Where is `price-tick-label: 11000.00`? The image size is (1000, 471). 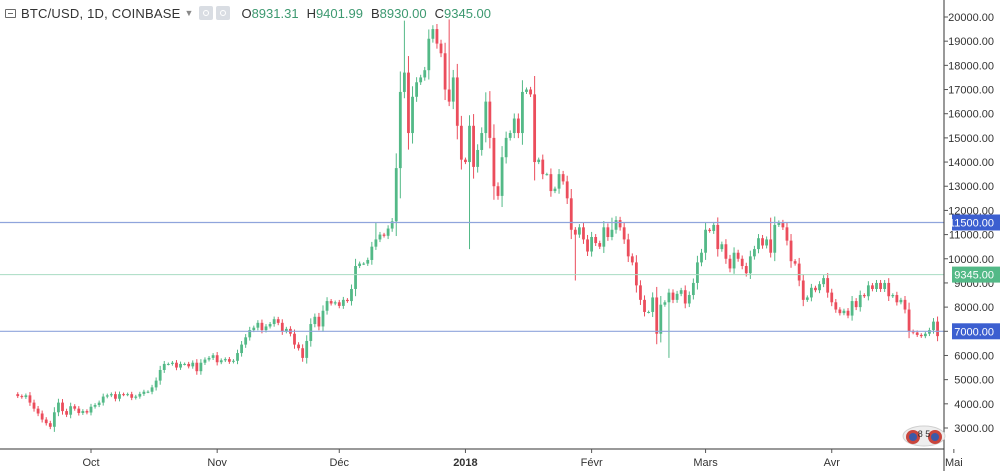 price-tick-label: 11000.00 is located at coordinates (971, 236).